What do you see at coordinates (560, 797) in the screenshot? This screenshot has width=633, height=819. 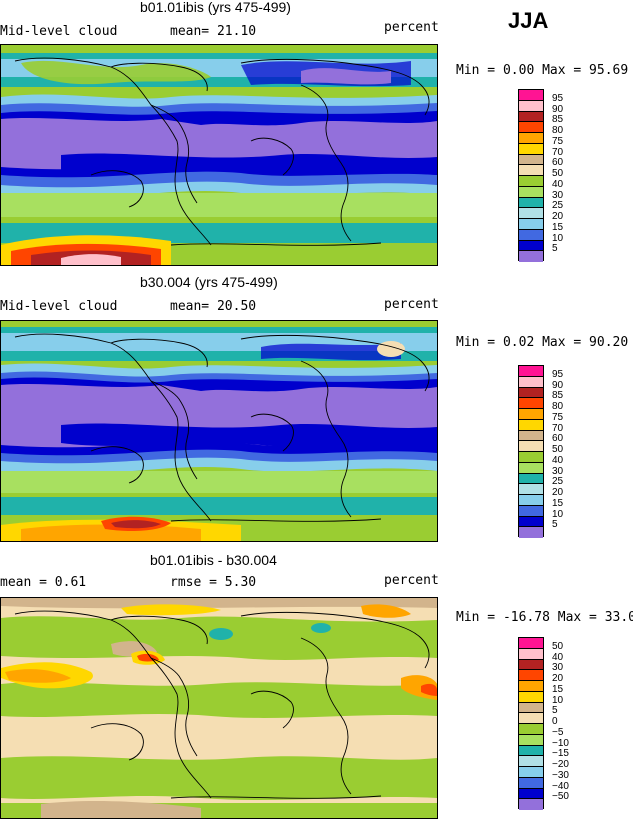 I see `colorbar-tick-label: −50` at bounding box center [560, 797].